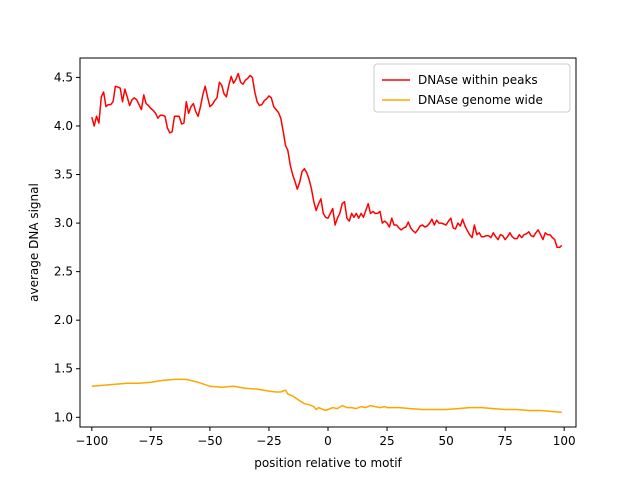 This screenshot has height=480, width=640. I want to click on x-tick-label: 100, so click(564, 441).